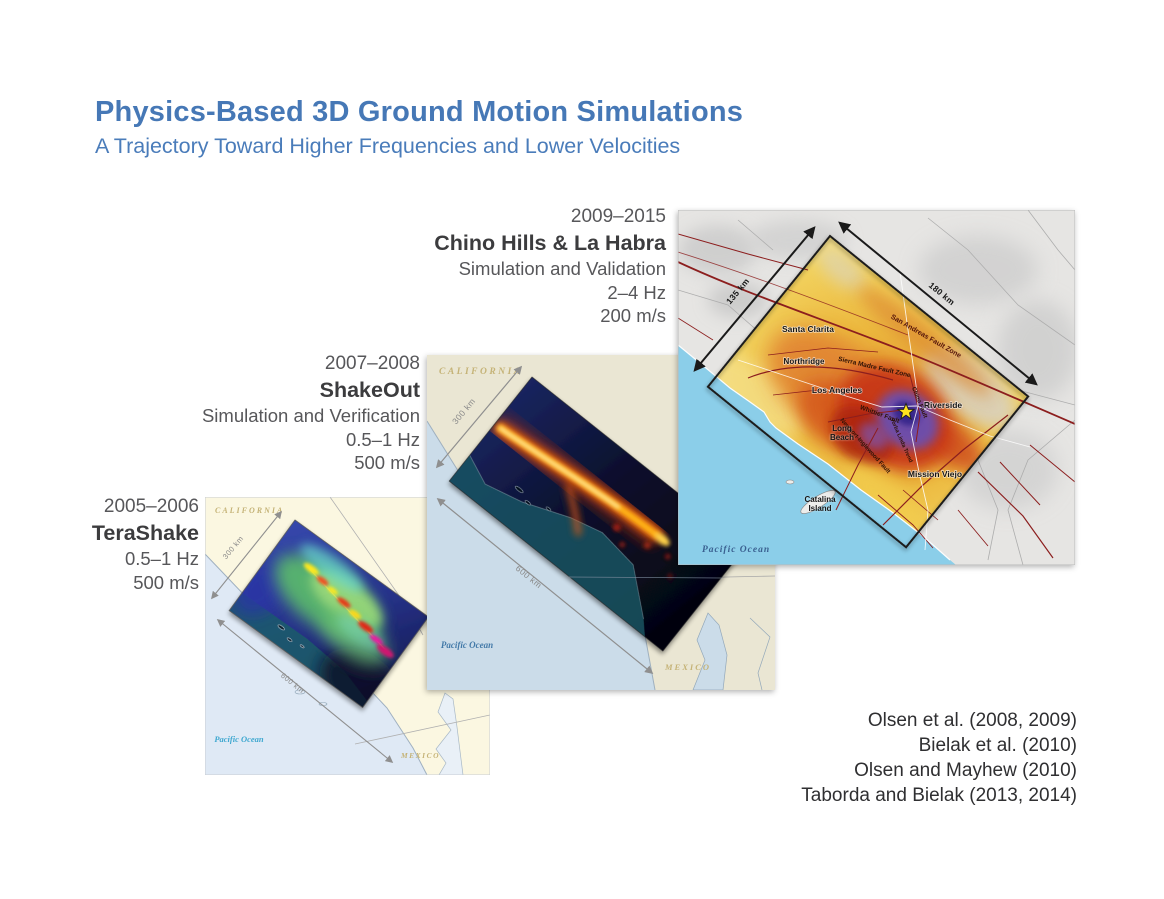 This screenshot has width=1164, height=899. What do you see at coordinates (372, 363) in the screenshot?
I see `shakeout-years: 2007–2008` at bounding box center [372, 363].